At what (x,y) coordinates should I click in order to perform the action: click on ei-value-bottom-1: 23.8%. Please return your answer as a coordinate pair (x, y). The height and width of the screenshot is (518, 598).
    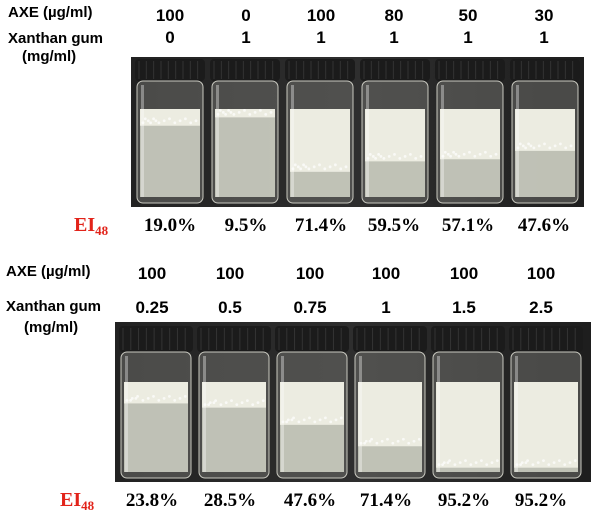
    Looking at the image, I should click on (152, 500).